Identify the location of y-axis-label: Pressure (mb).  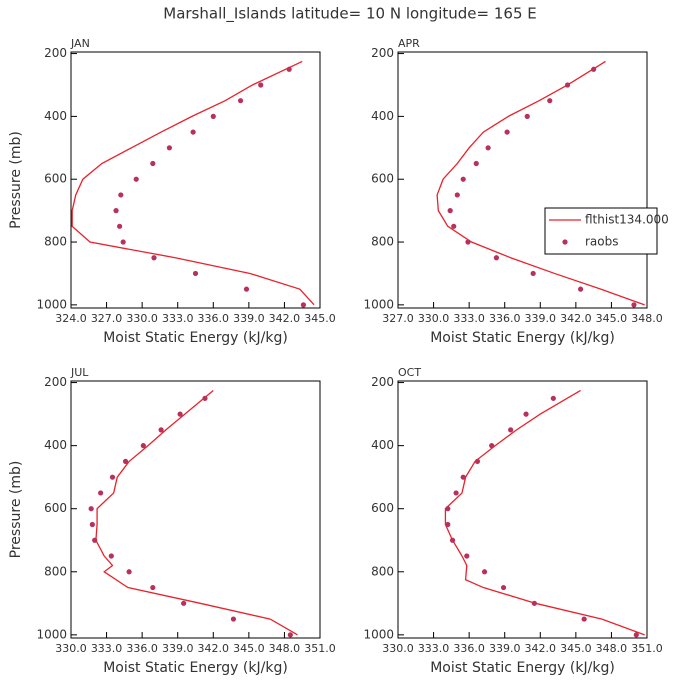
(16, 180).